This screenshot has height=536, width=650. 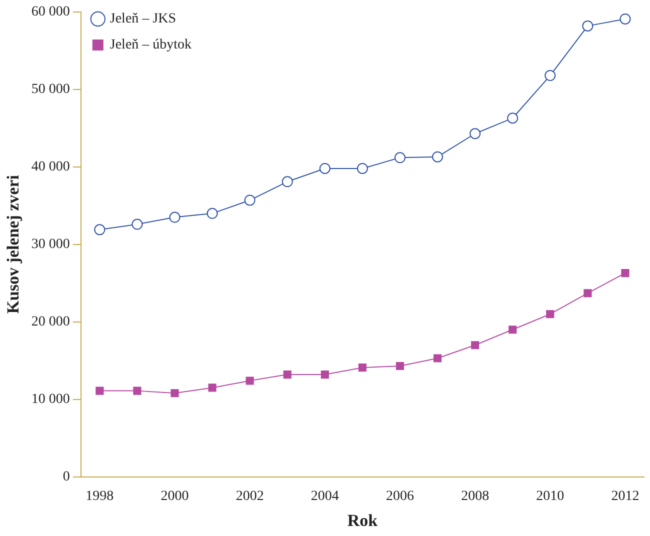 What do you see at coordinates (50, 167) in the screenshot?
I see `y-tick-label: 40 000` at bounding box center [50, 167].